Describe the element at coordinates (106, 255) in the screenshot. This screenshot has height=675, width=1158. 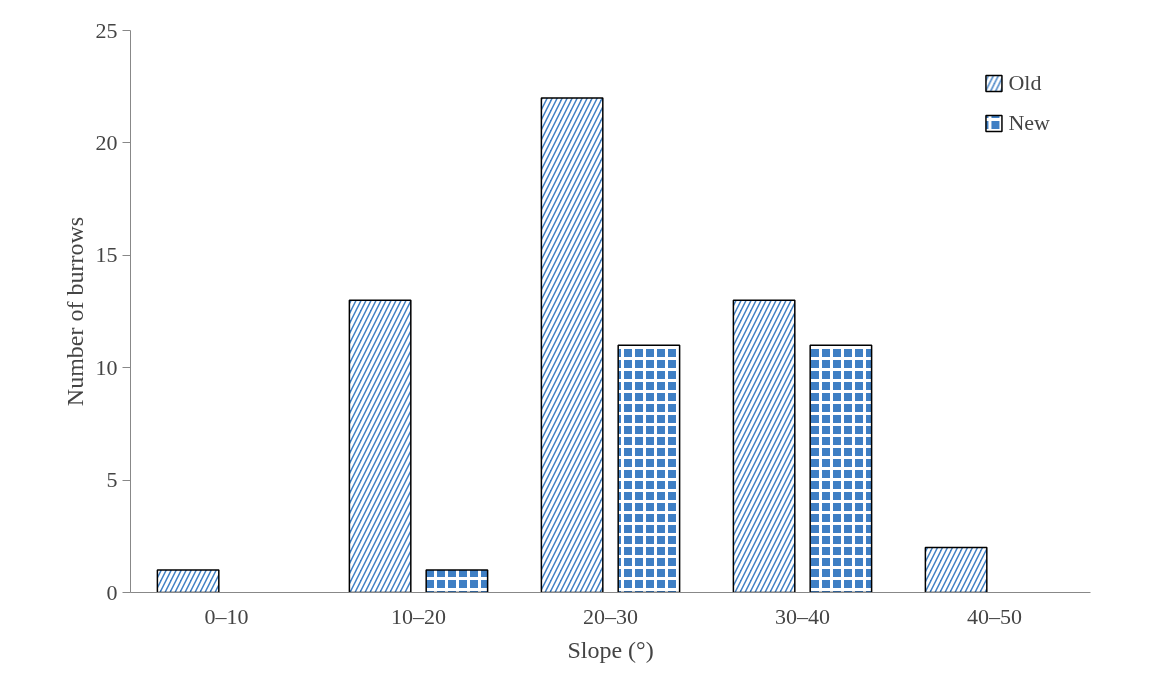
I see `y-tick-label: 15` at that location.